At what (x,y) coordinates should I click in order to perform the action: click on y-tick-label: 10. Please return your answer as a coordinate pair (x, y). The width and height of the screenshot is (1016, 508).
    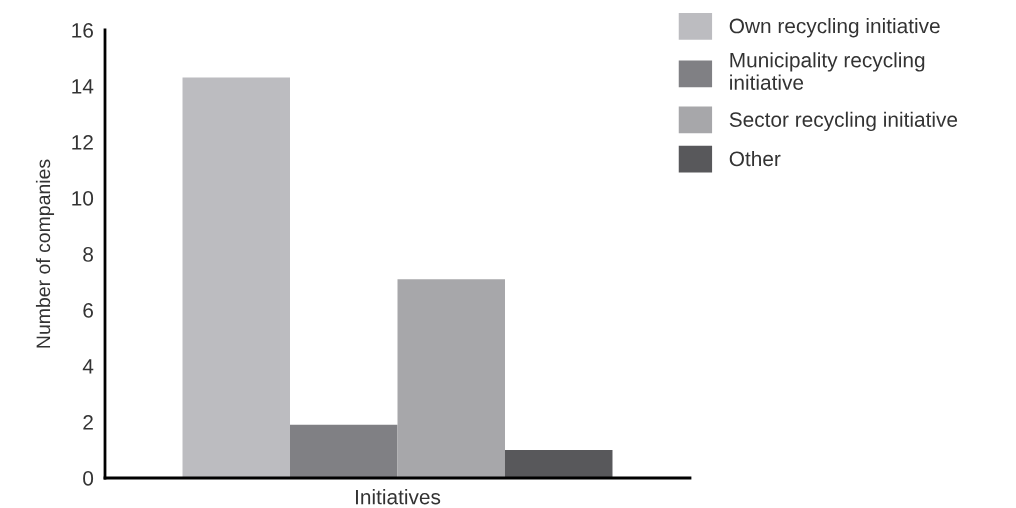
    Looking at the image, I should click on (83, 198).